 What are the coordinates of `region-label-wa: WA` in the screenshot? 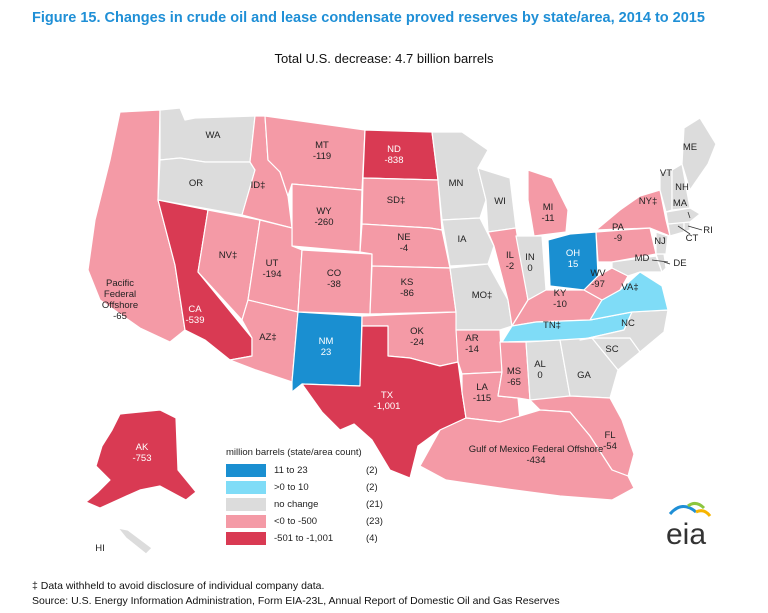 It's located at (214, 135).